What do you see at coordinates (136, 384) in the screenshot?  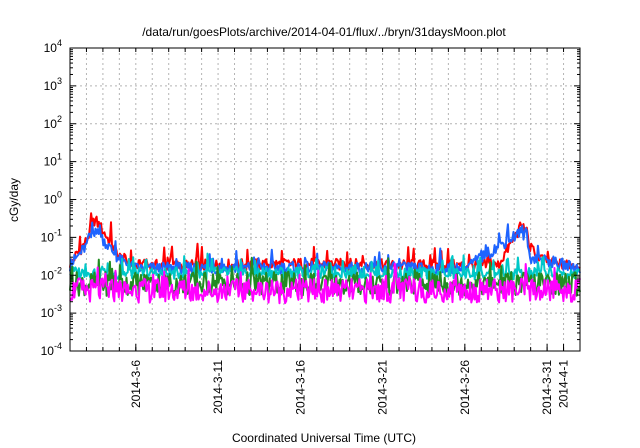 I see `x-tick-label: 2014-3-6` at bounding box center [136, 384].